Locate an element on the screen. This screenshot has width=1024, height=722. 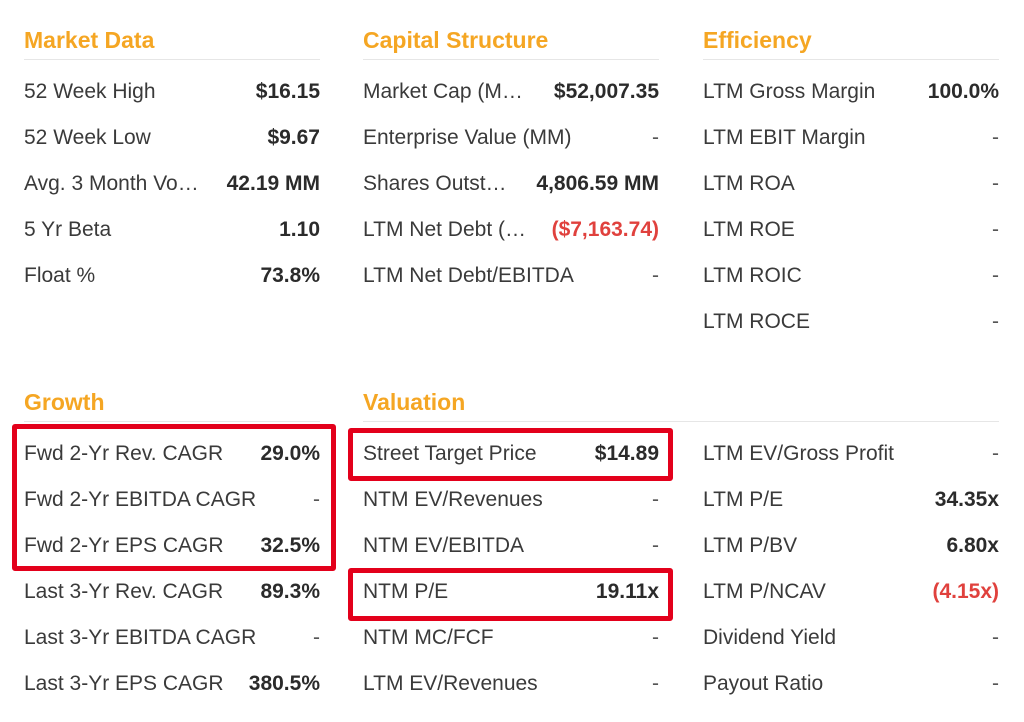
valuation-row: Street Target Price $14.89 is located at coordinates (511, 454).